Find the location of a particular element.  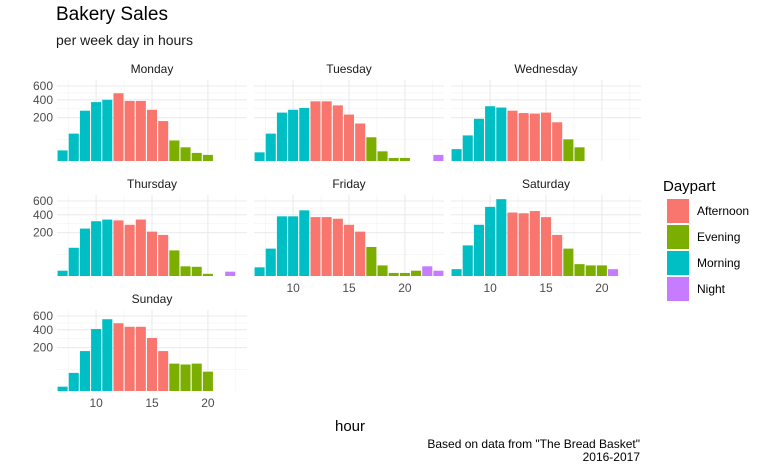

bar-wednesday-h9 is located at coordinates (478, 139).